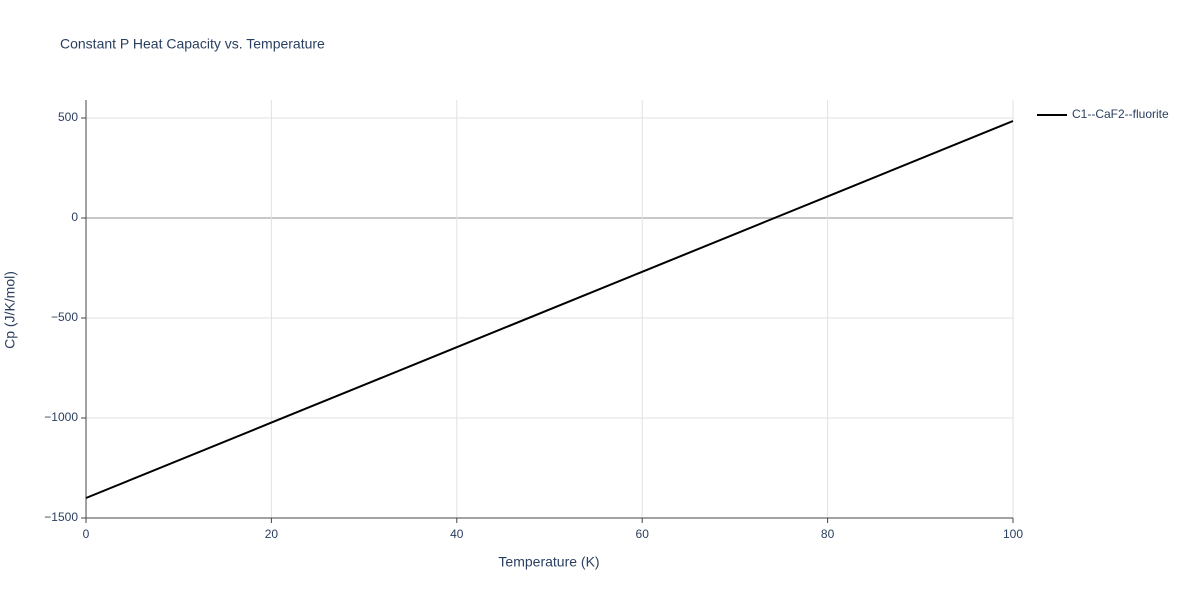 This screenshot has width=1200, height=600. Describe the element at coordinates (10, 310) in the screenshot. I see `y-axis-title: Cp (J/K/mol)` at that location.